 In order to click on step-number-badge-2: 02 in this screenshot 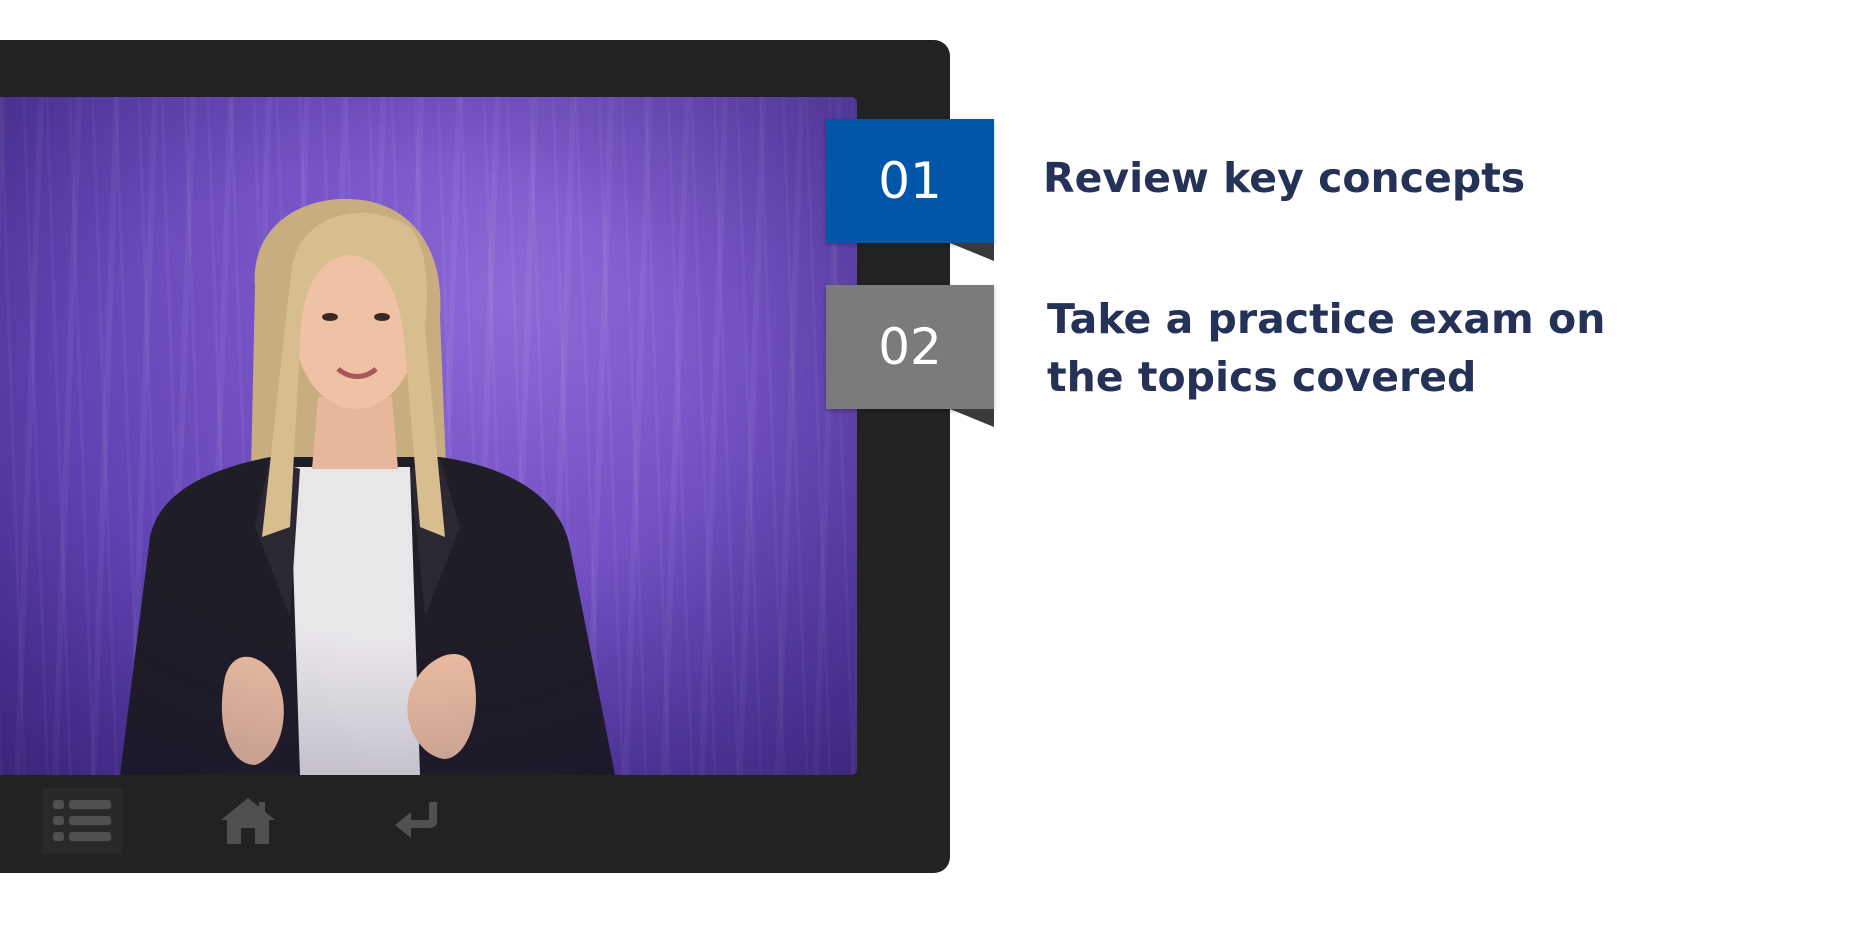, I will do `click(910, 347)`.